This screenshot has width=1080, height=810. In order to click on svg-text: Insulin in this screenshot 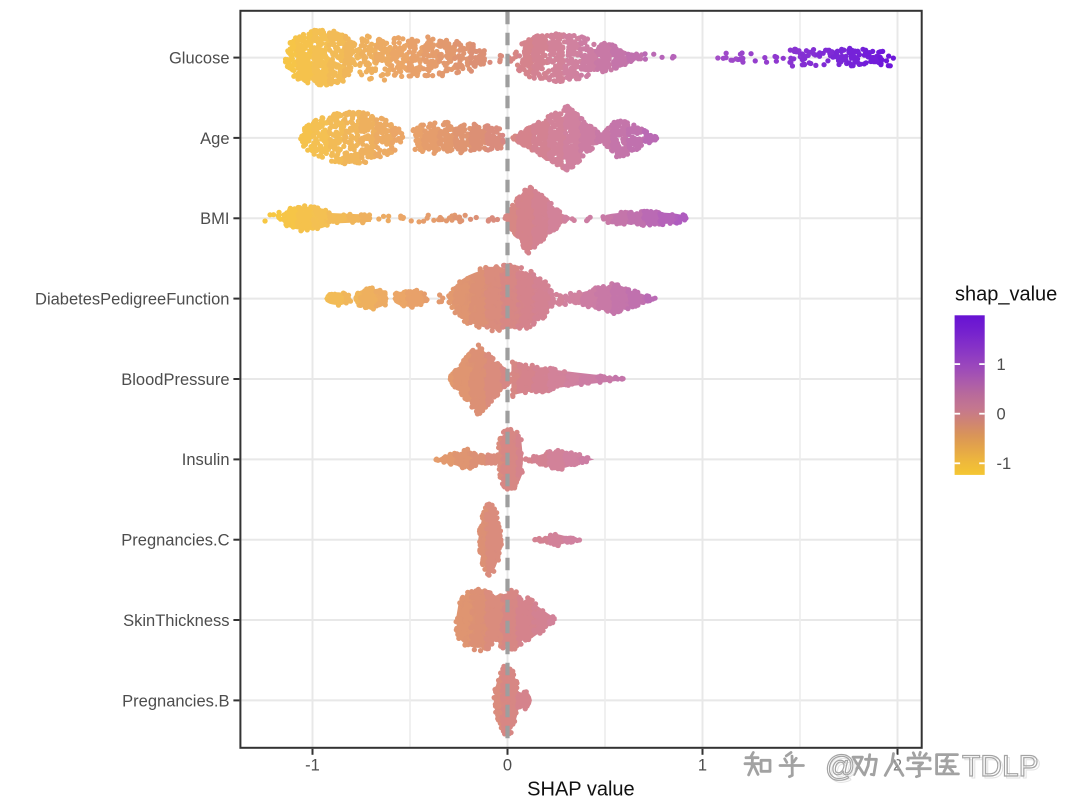, I will do `click(206, 460)`.